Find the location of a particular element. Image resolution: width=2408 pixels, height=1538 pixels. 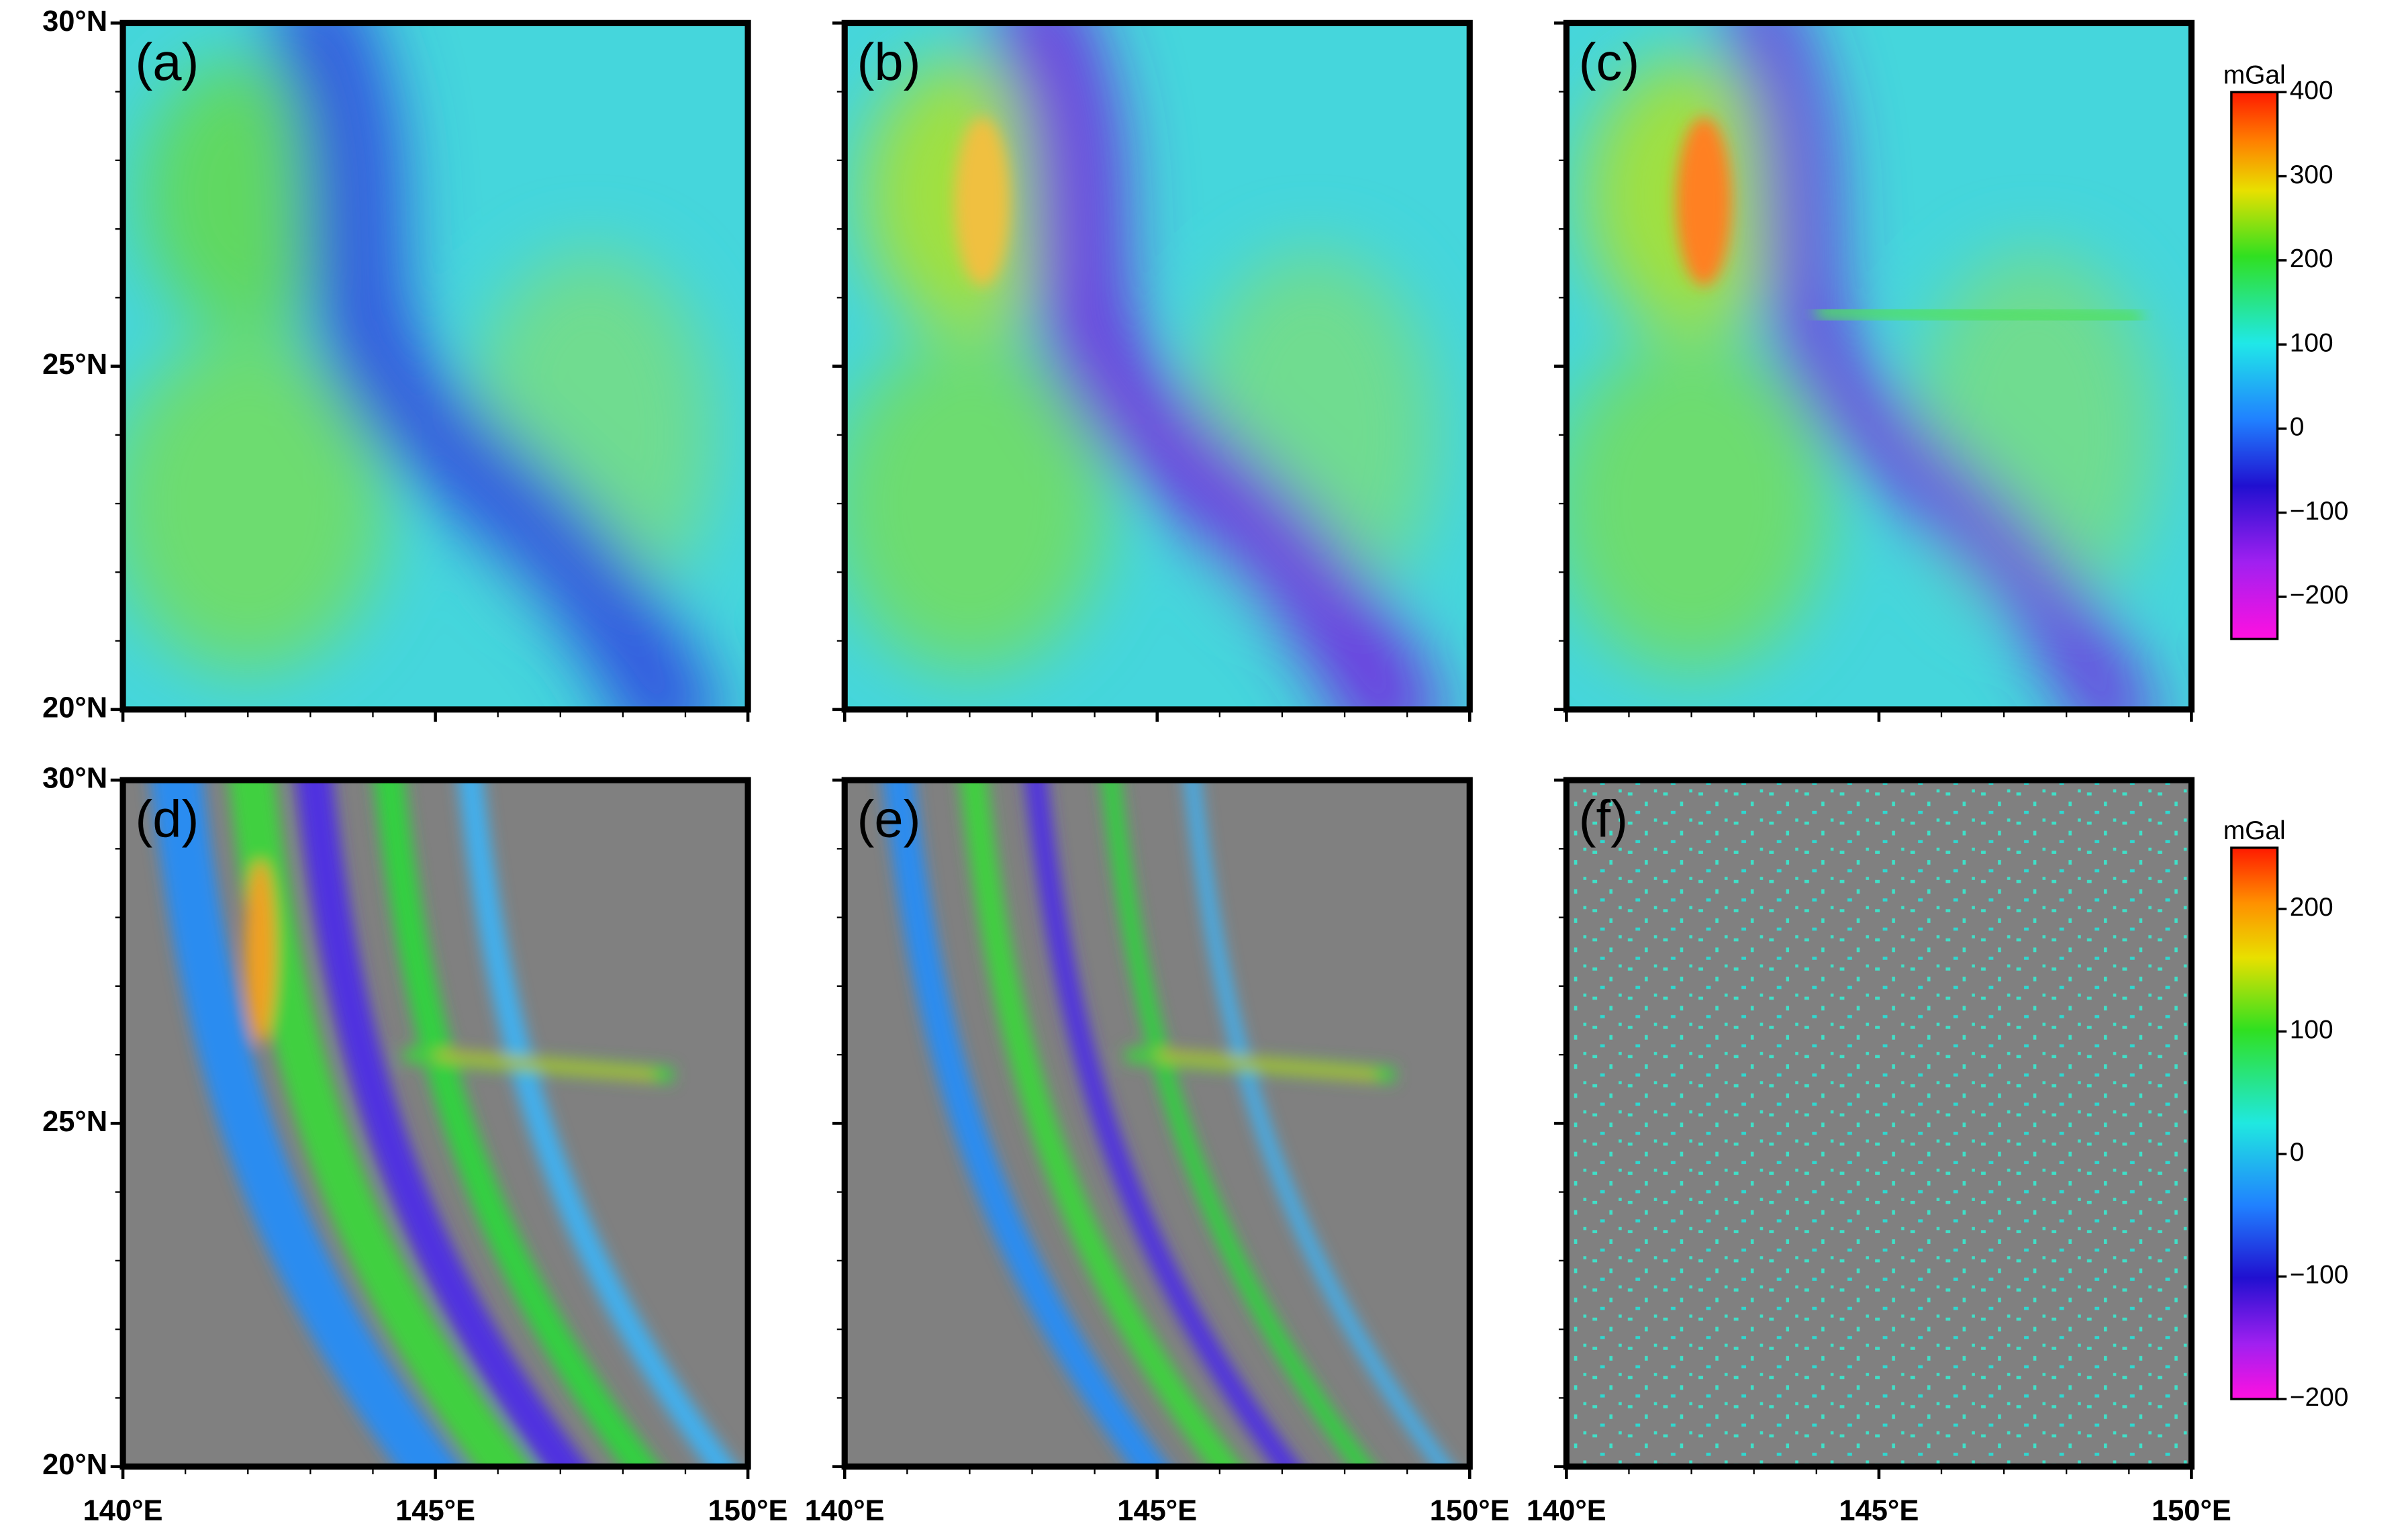

panel-label: (e) is located at coordinates (889, 820).